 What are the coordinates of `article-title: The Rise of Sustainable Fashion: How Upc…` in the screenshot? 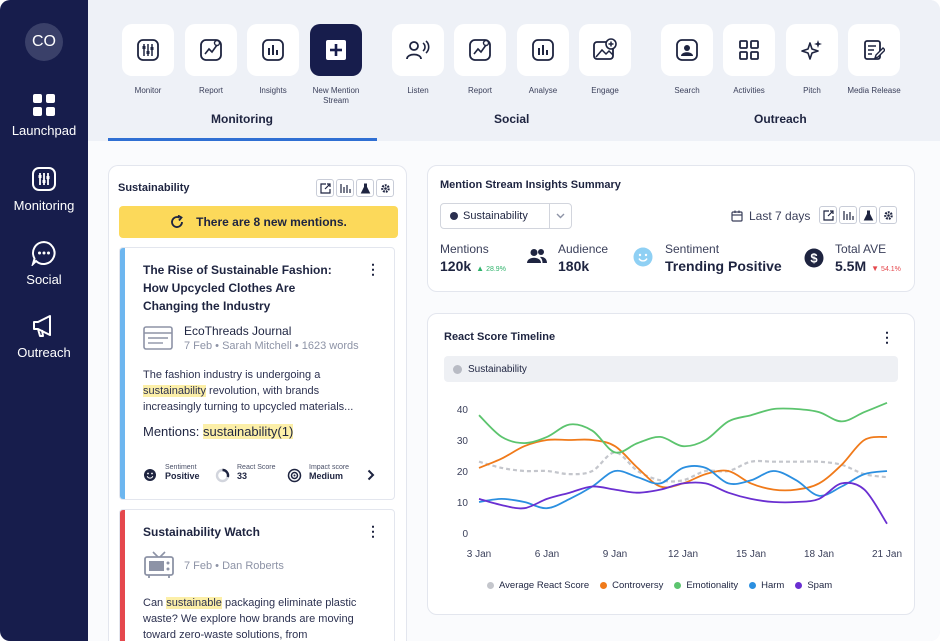 It's located at (237, 288).